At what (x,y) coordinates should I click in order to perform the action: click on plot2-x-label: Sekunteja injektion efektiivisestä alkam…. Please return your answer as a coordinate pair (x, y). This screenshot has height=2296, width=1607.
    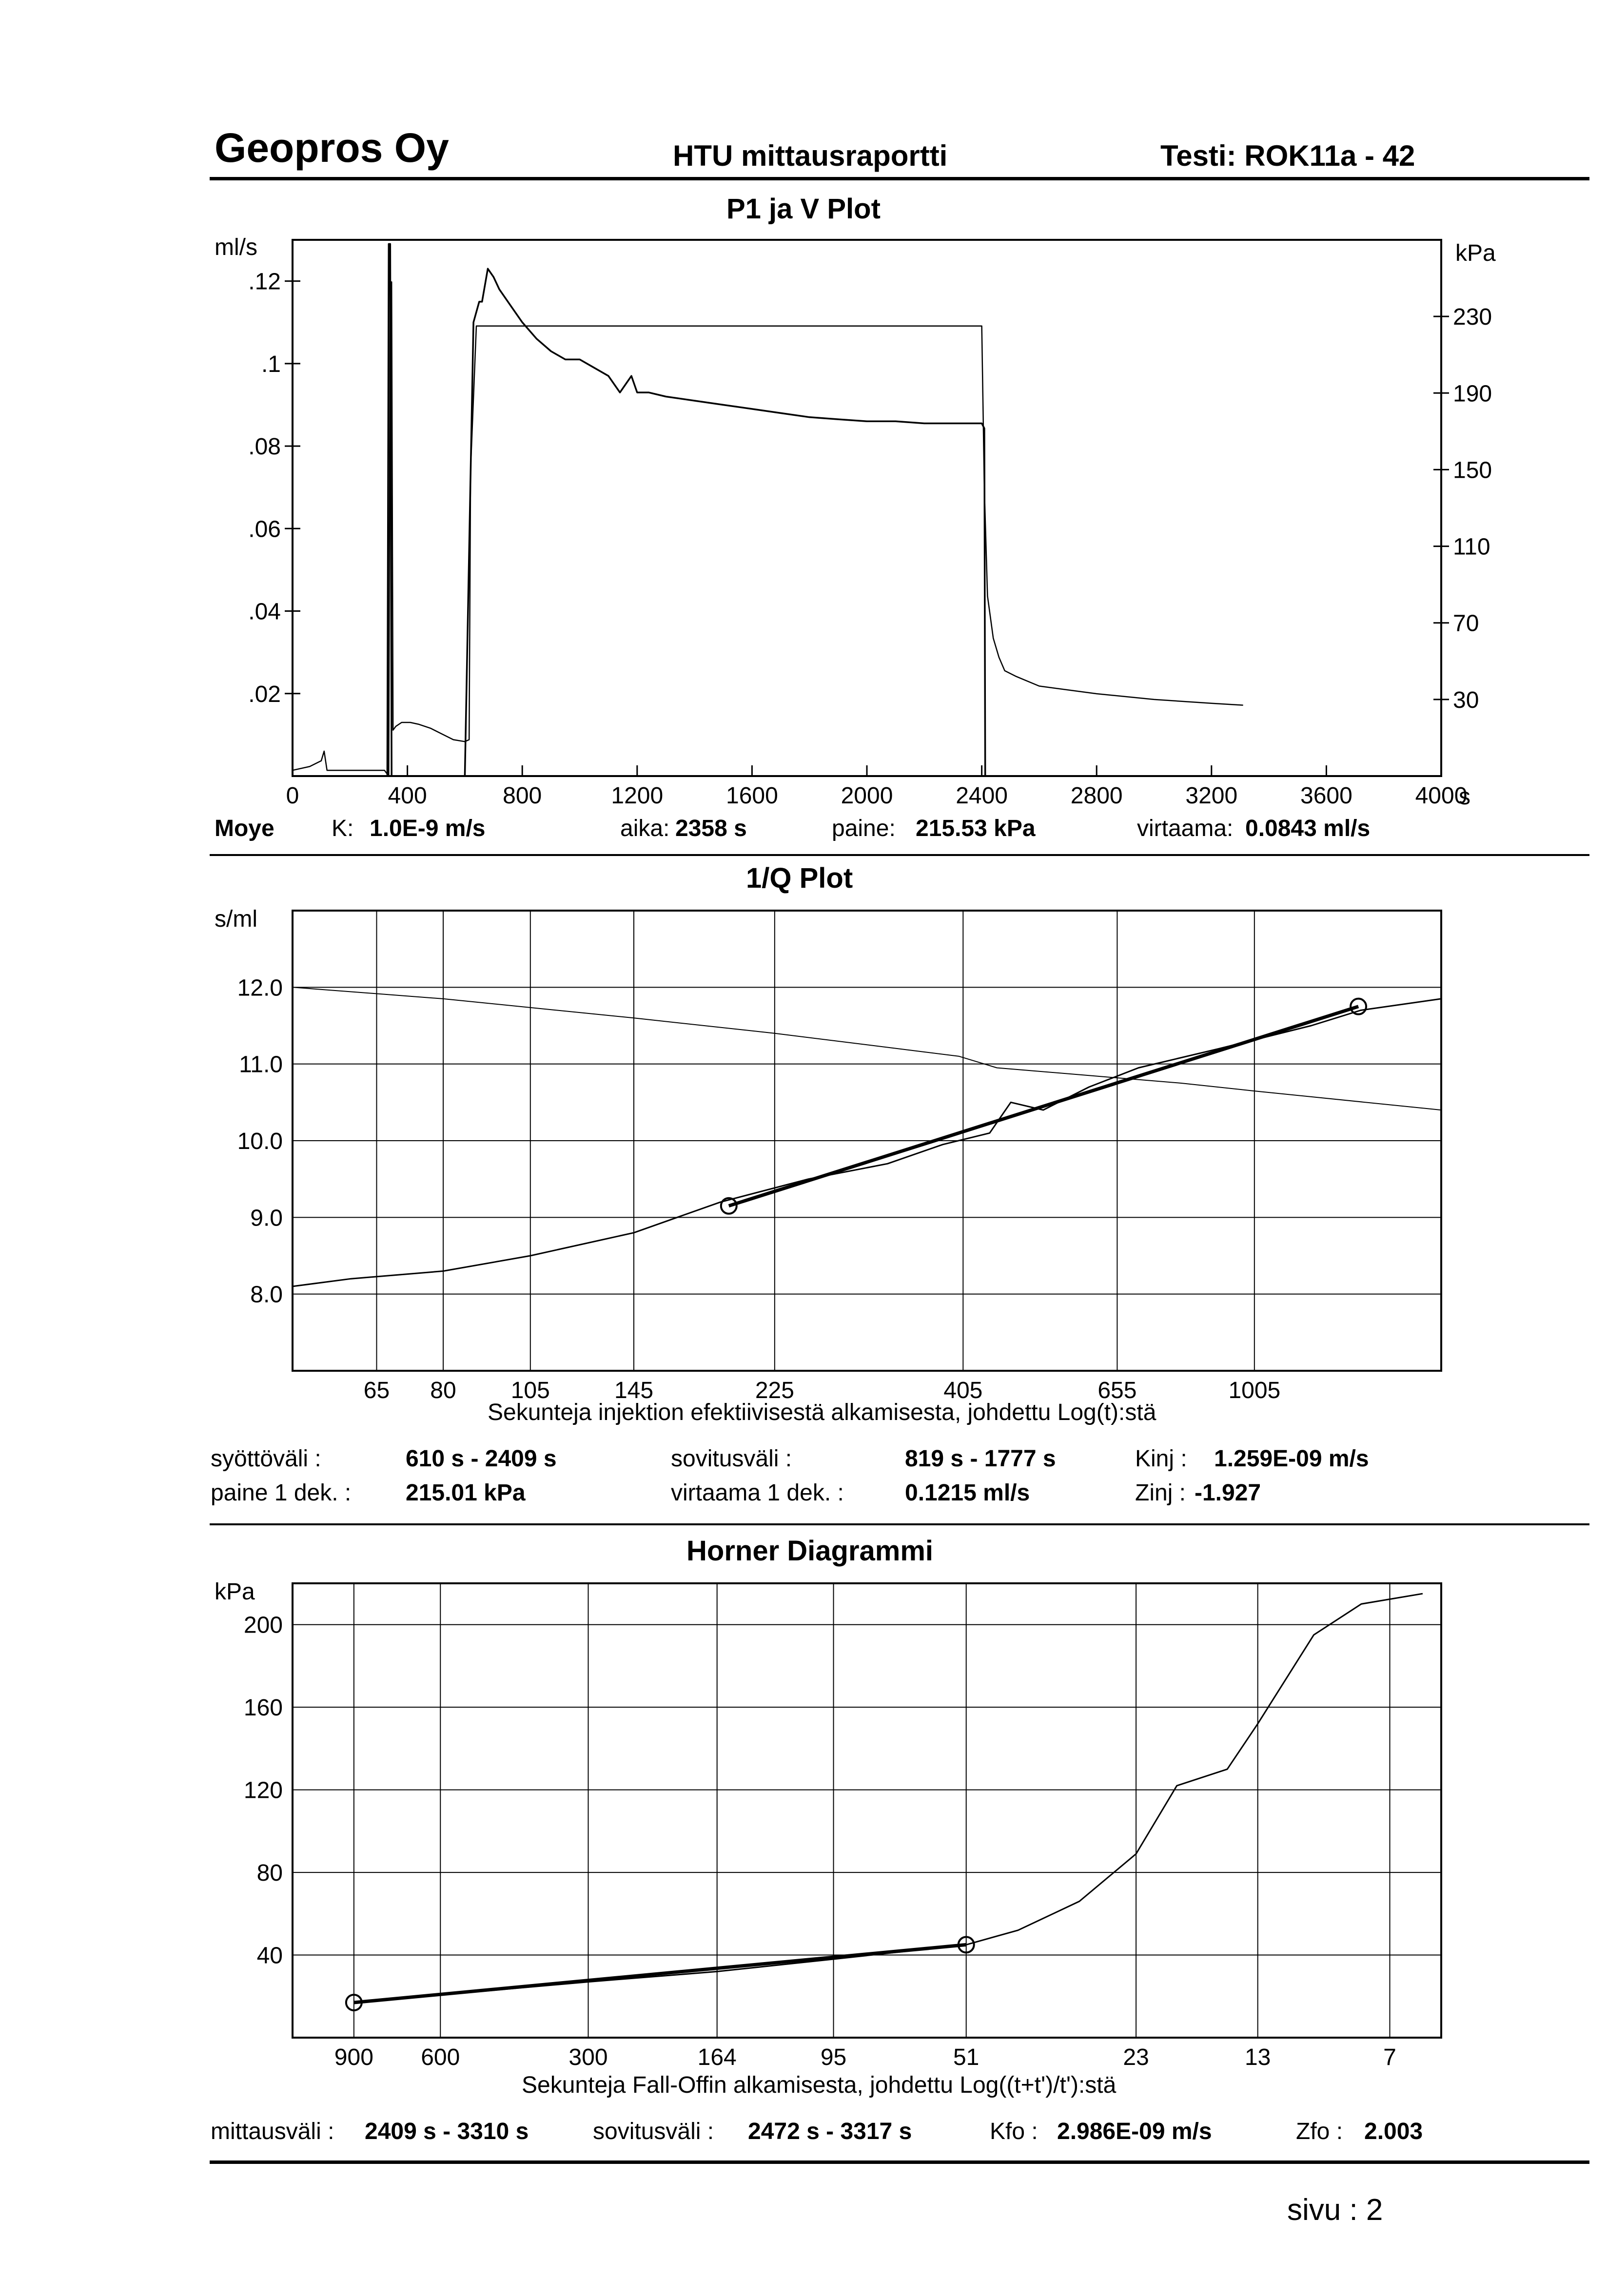
    Looking at the image, I should click on (822, 1413).